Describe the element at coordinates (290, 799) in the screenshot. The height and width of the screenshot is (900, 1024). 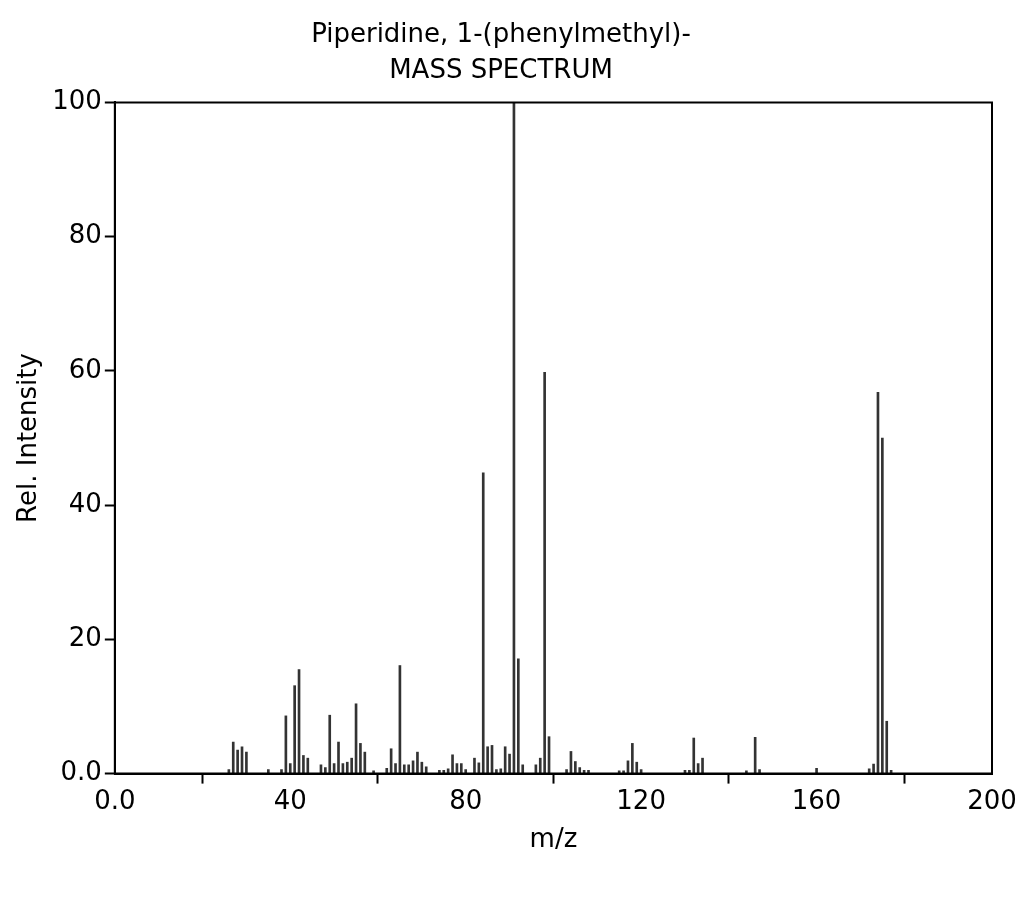
I see `x-tick-label: 40` at that location.